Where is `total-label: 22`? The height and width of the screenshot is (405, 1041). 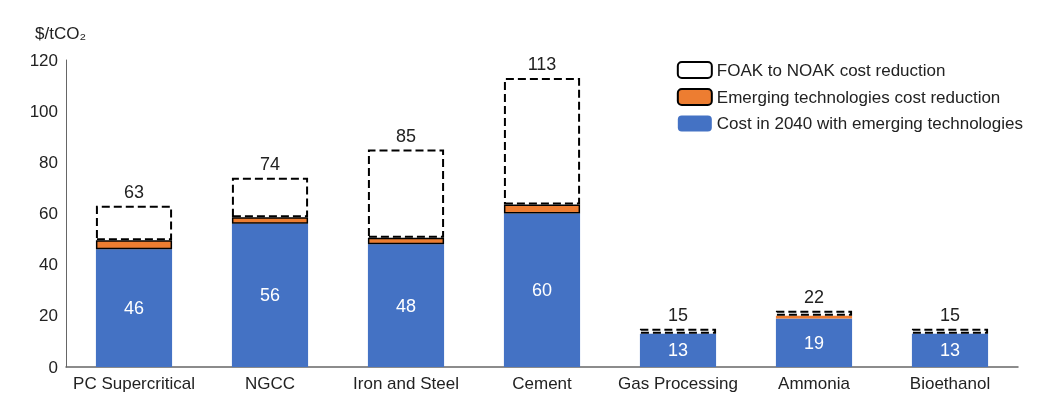 total-label: 22 is located at coordinates (814, 296).